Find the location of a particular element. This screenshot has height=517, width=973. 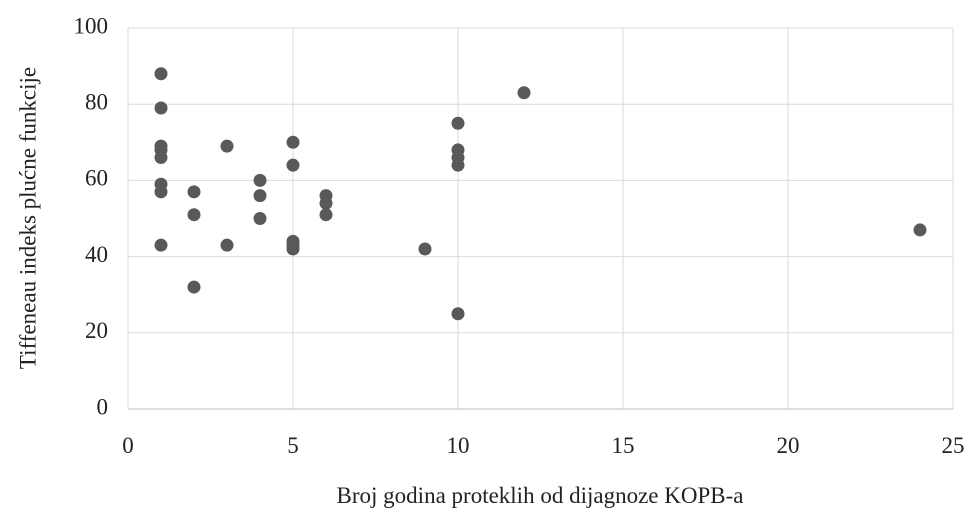

y-axis-label: Tiffeneau indeks plućne funkcije is located at coordinates (27, 218).